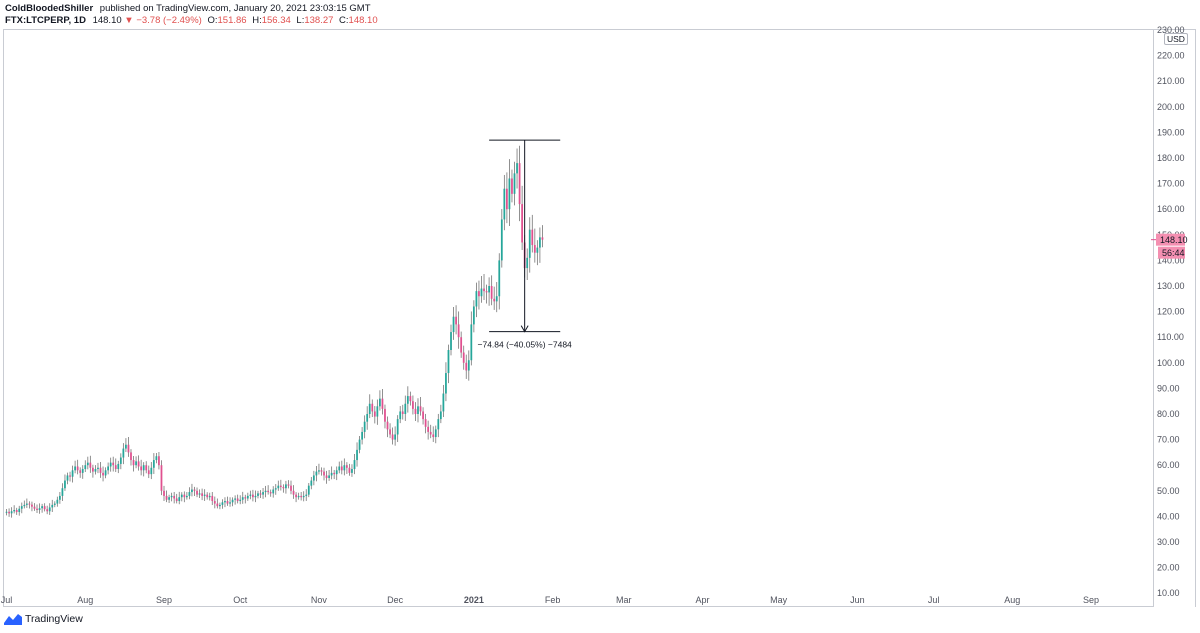  What do you see at coordinates (474, 600) in the screenshot?
I see `x-tick-label: 2021` at bounding box center [474, 600].